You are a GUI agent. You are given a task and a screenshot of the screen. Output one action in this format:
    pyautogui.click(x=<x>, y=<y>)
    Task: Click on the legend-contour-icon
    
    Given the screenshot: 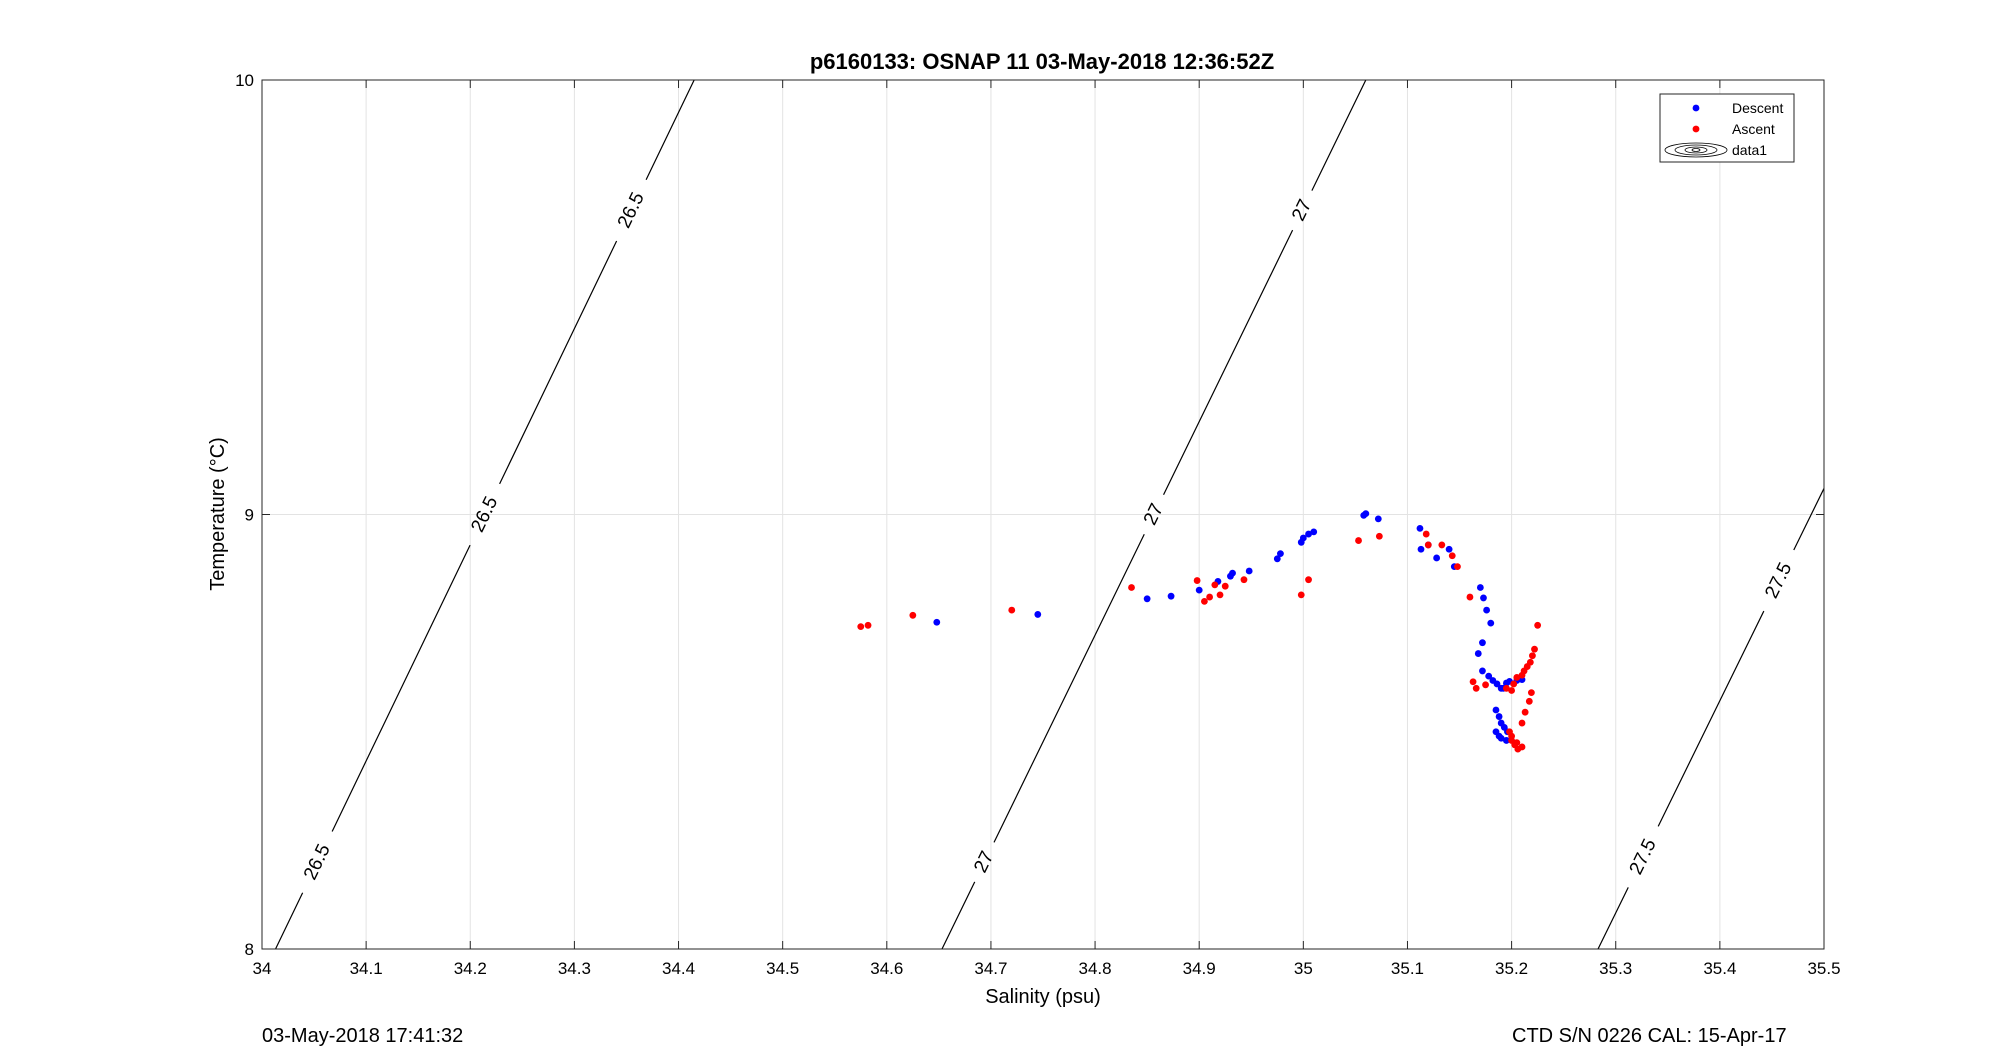 What is the action you would take?
    pyautogui.click(x=1696, y=150)
    